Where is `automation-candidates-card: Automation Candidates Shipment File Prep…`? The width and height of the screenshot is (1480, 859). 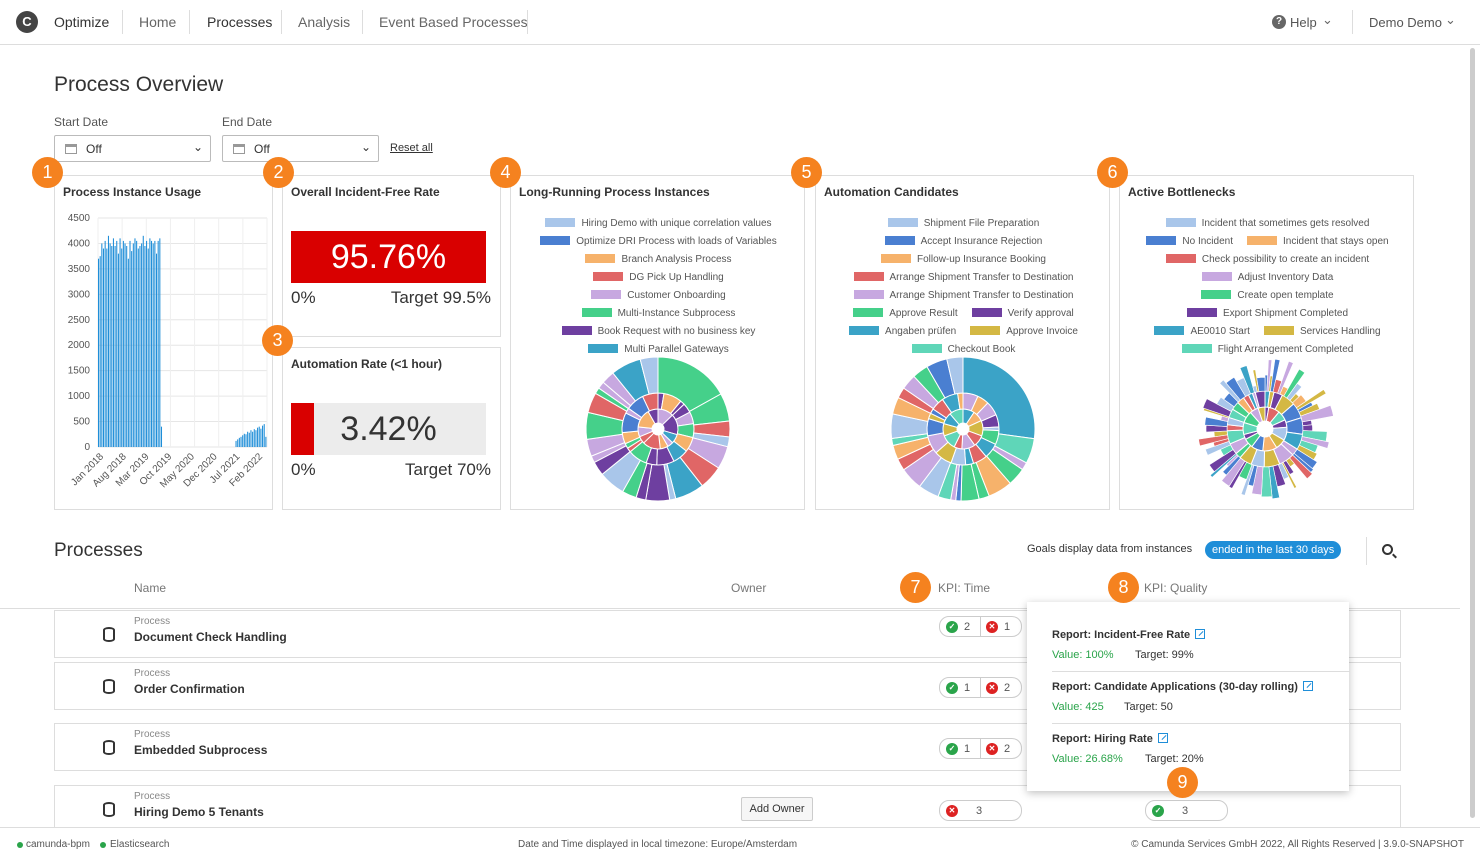 automation-candidates-card: Automation Candidates Shipment File Prep… is located at coordinates (962, 342).